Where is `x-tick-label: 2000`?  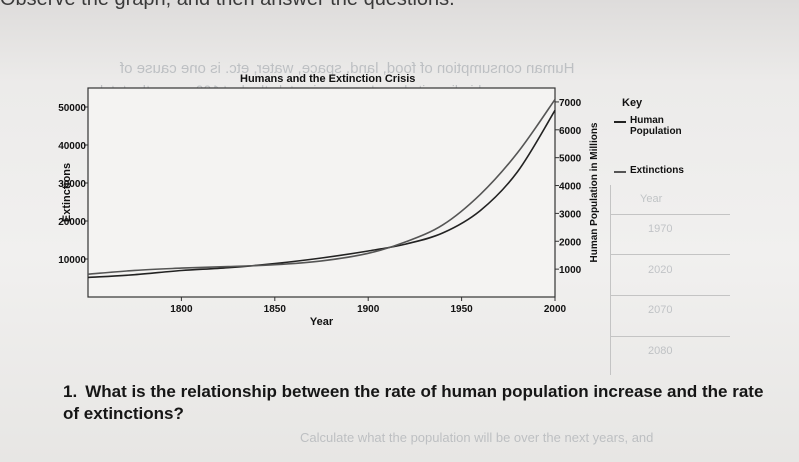
x-tick-label: 2000 is located at coordinates (555, 309).